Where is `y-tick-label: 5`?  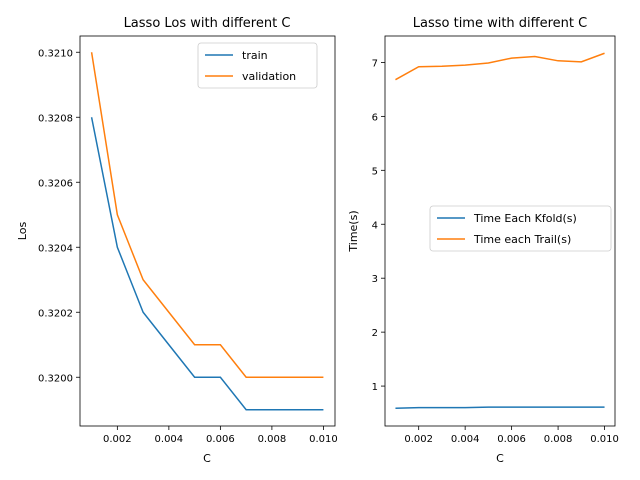 y-tick-label: 5 is located at coordinates (375, 171).